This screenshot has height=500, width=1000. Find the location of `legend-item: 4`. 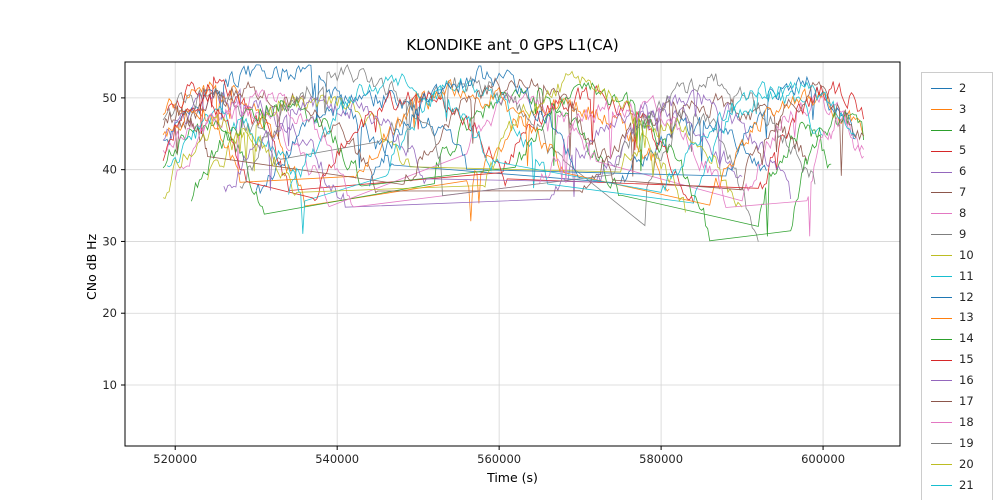

legend-item: 4 is located at coordinates (957, 130).